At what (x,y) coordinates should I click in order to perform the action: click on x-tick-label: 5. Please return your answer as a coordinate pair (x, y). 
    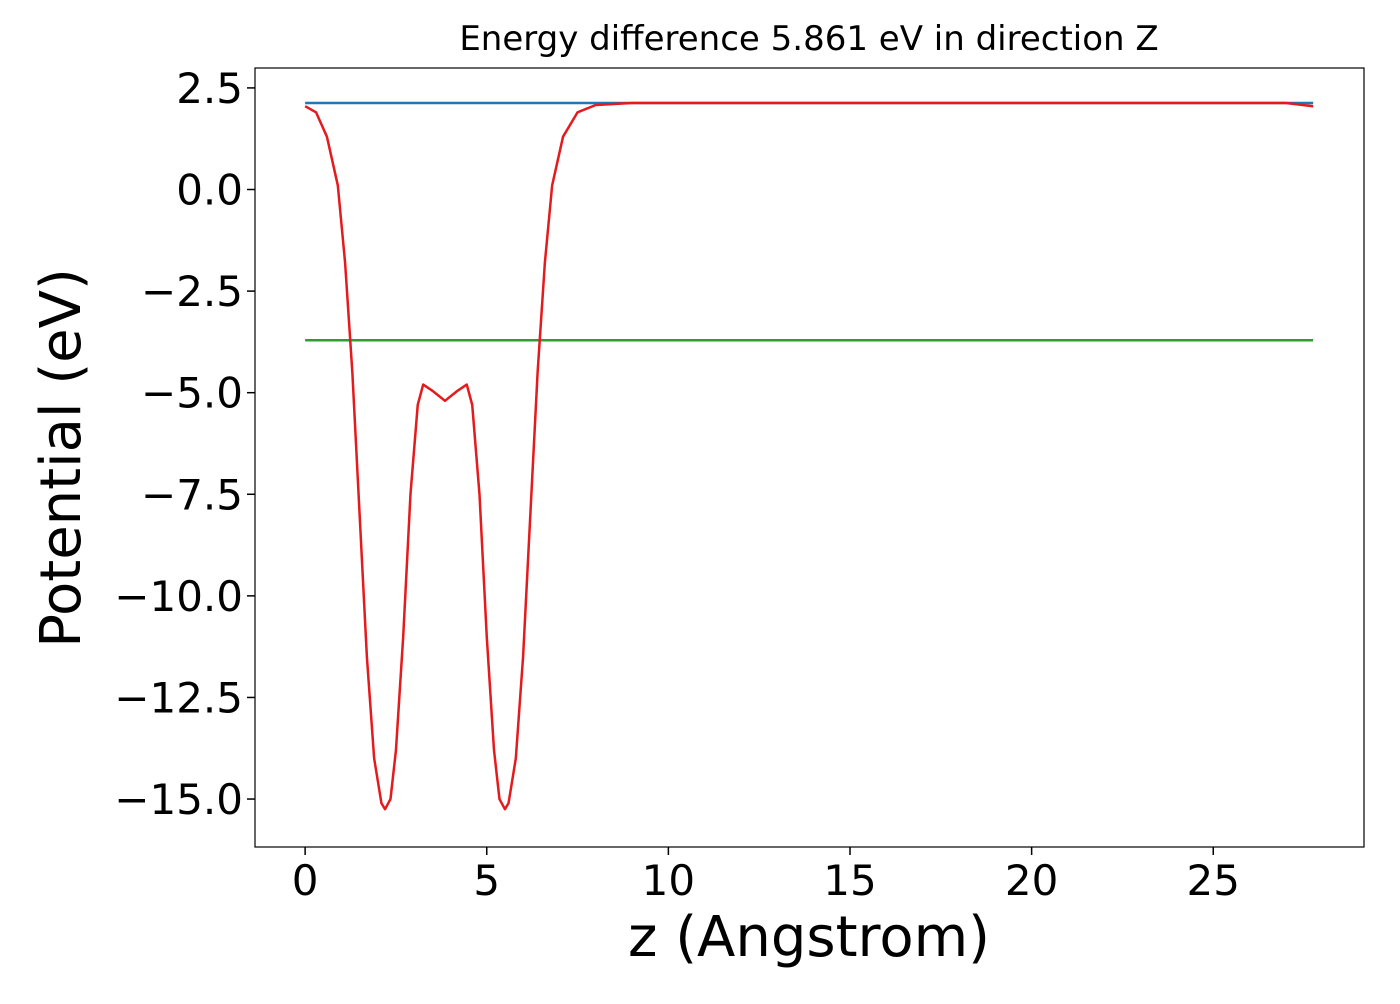
    Looking at the image, I should click on (486, 880).